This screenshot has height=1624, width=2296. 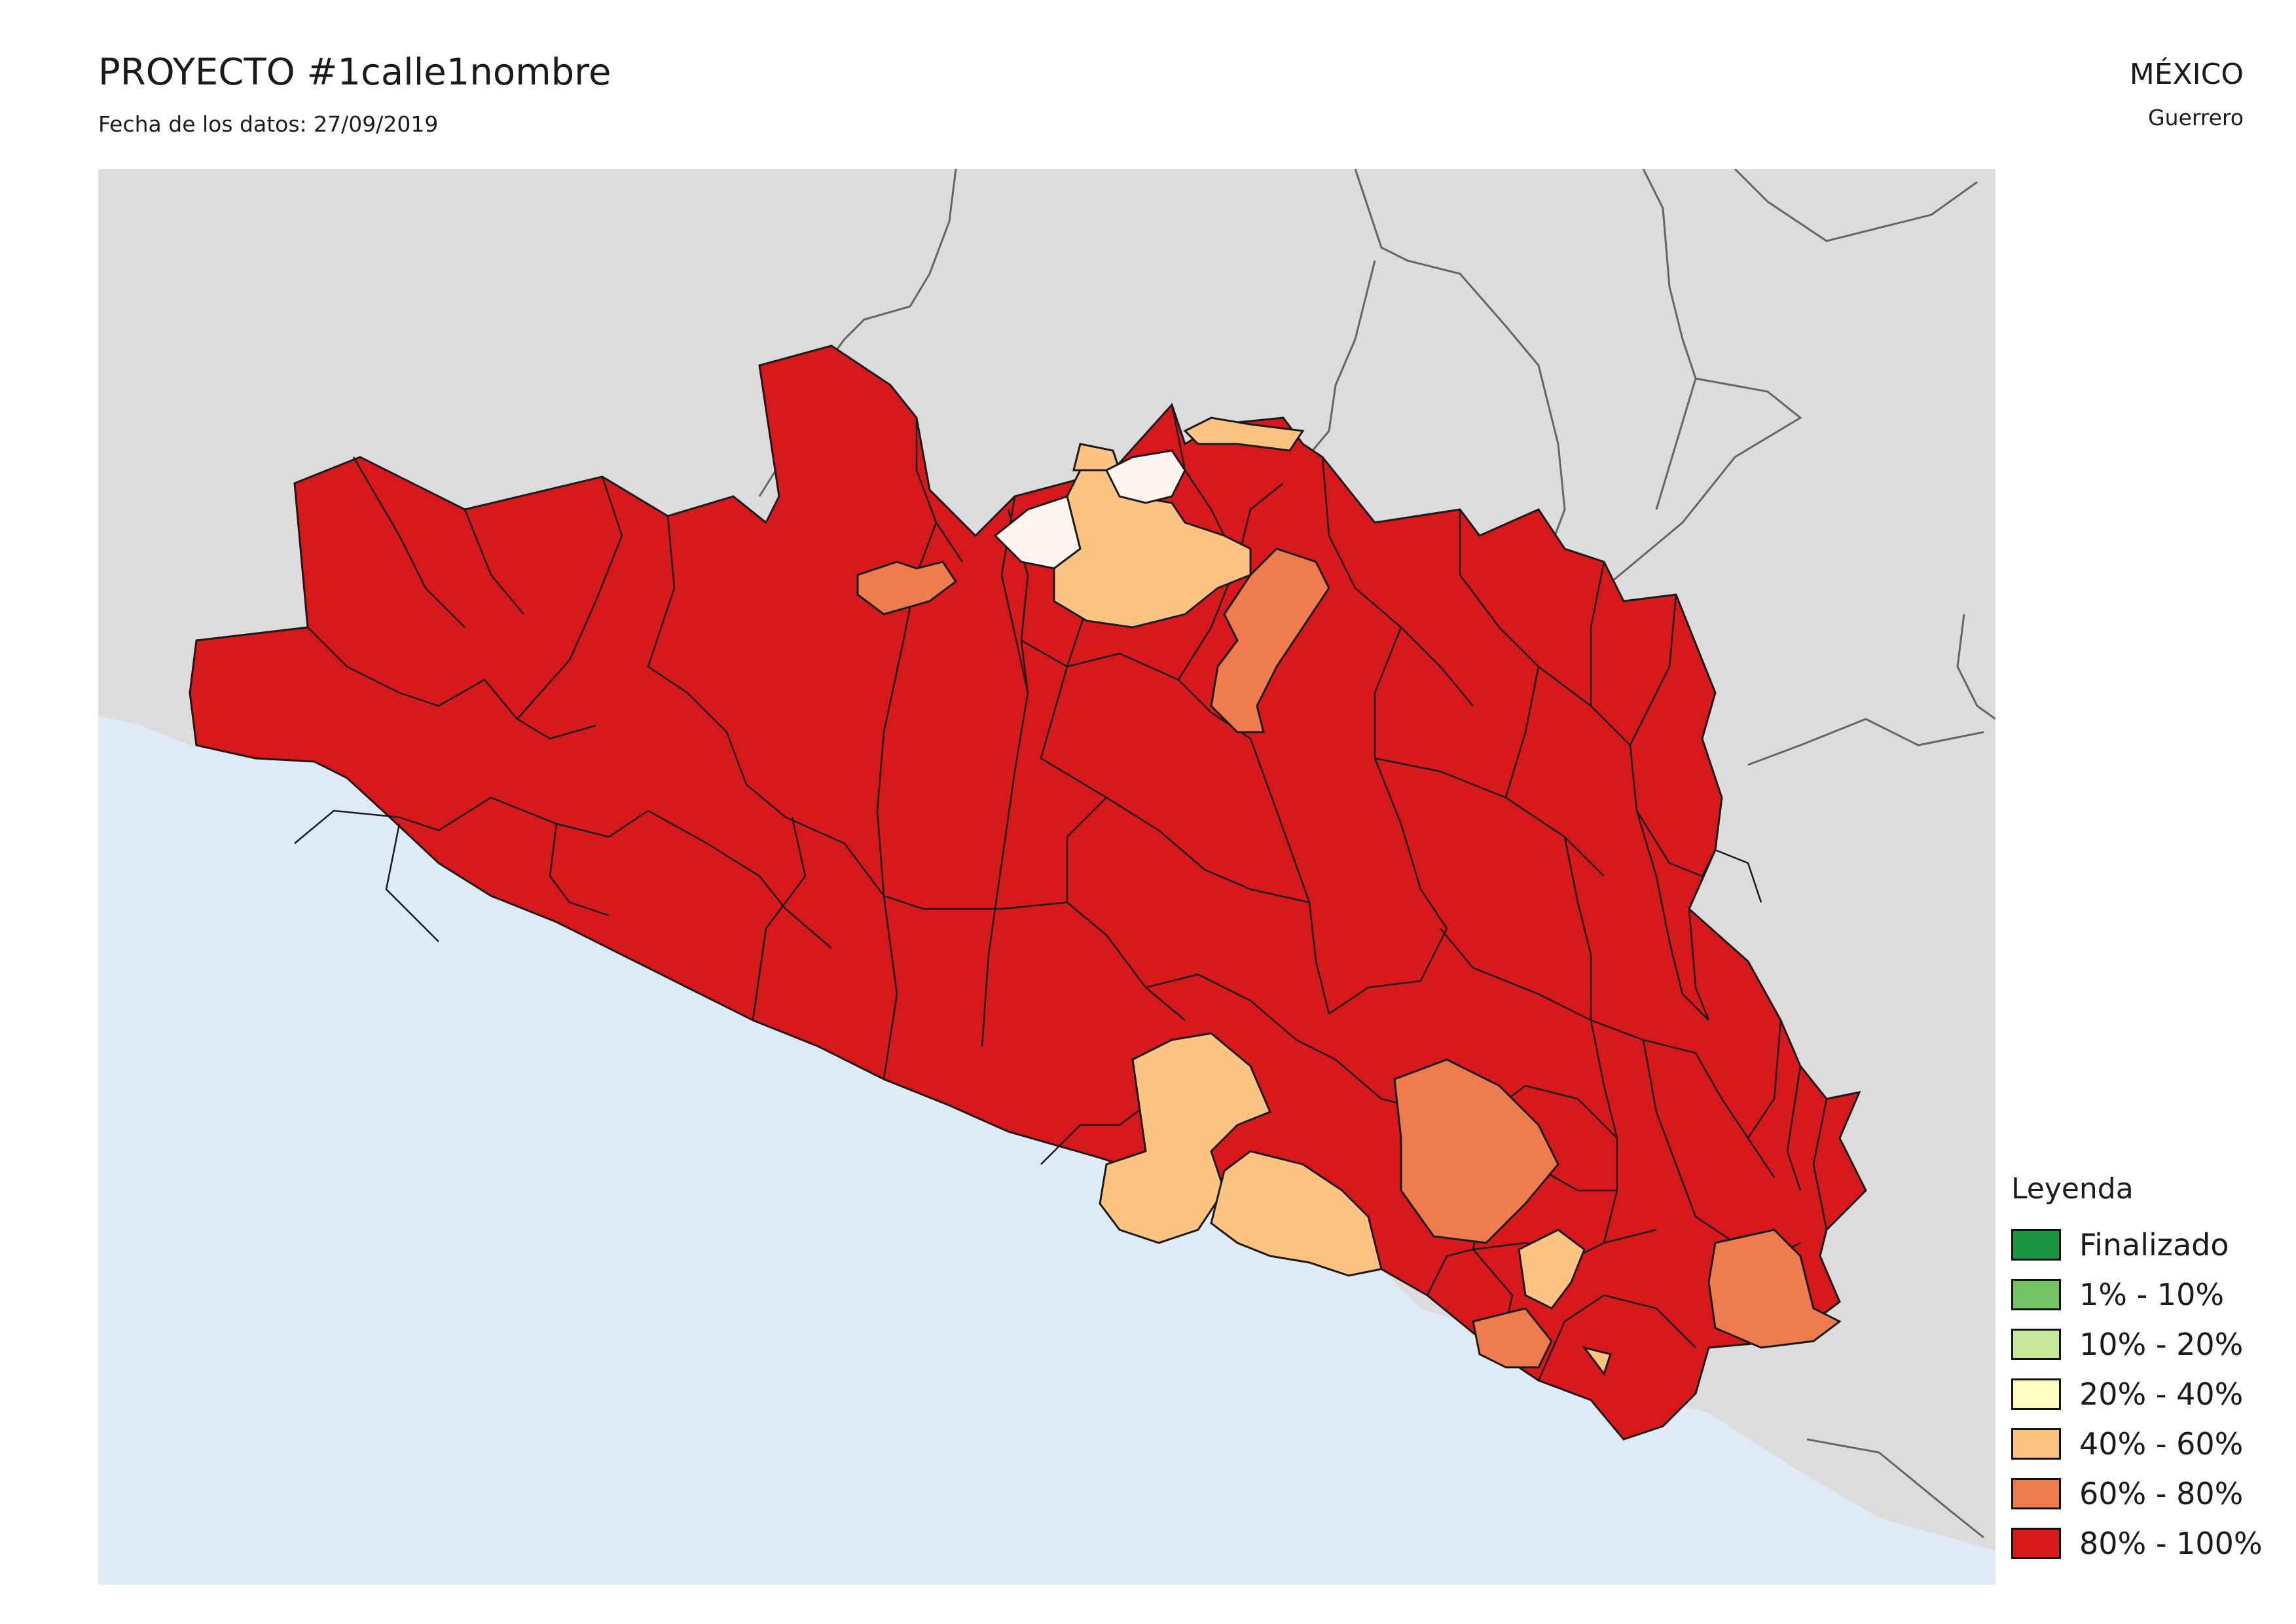 I want to click on legend-label: 20% - 40%, so click(x=2161, y=1394).